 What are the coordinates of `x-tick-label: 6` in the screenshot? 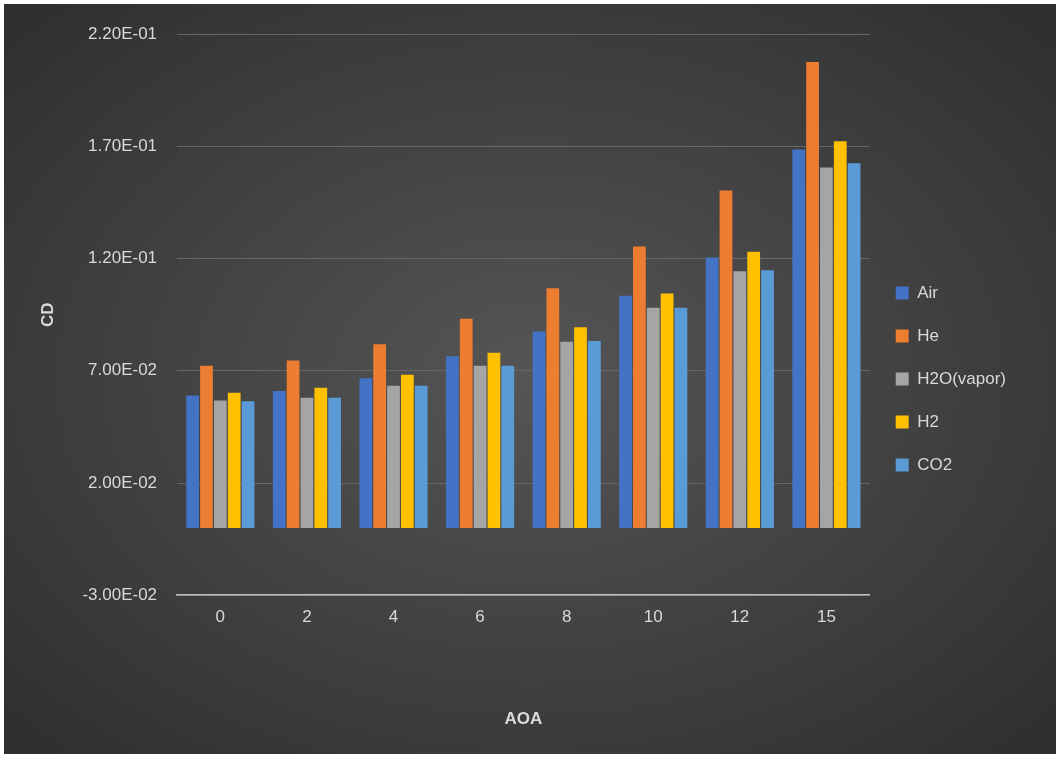 It's located at (480, 617).